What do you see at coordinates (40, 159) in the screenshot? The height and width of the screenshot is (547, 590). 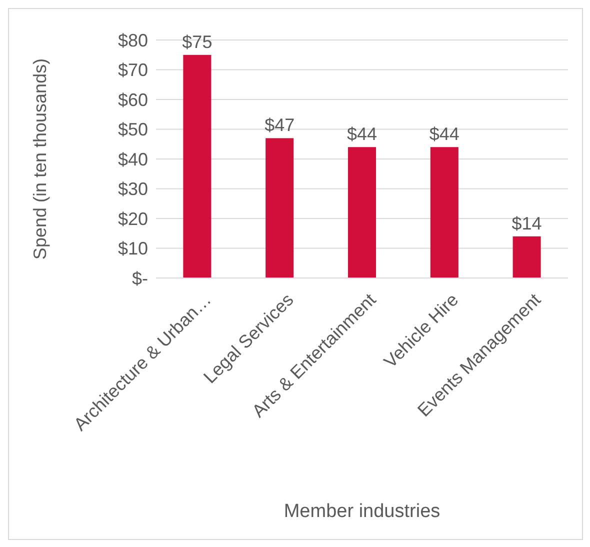 I see `y-axis-title: Spend (in ten thousands)` at bounding box center [40, 159].